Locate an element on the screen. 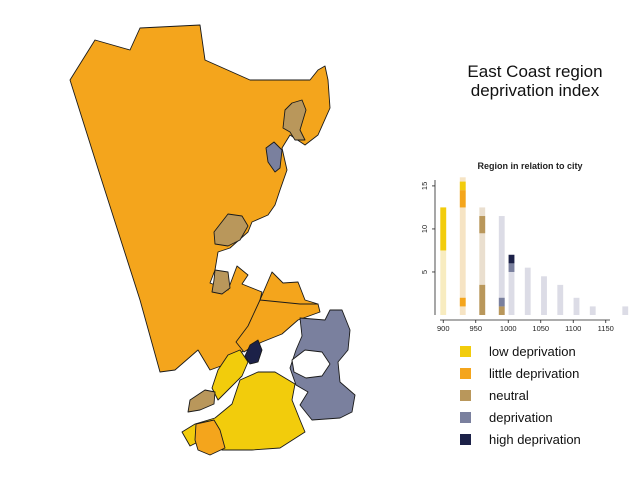  map-title: East Coast region deprivation index is located at coordinates (535, 81).